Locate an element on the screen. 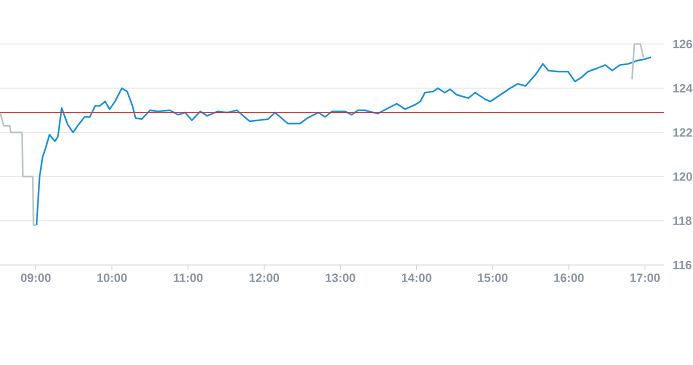 This screenshot has width=693, height=365. y-tick-label: 126 is located at coordinates (682, 44).